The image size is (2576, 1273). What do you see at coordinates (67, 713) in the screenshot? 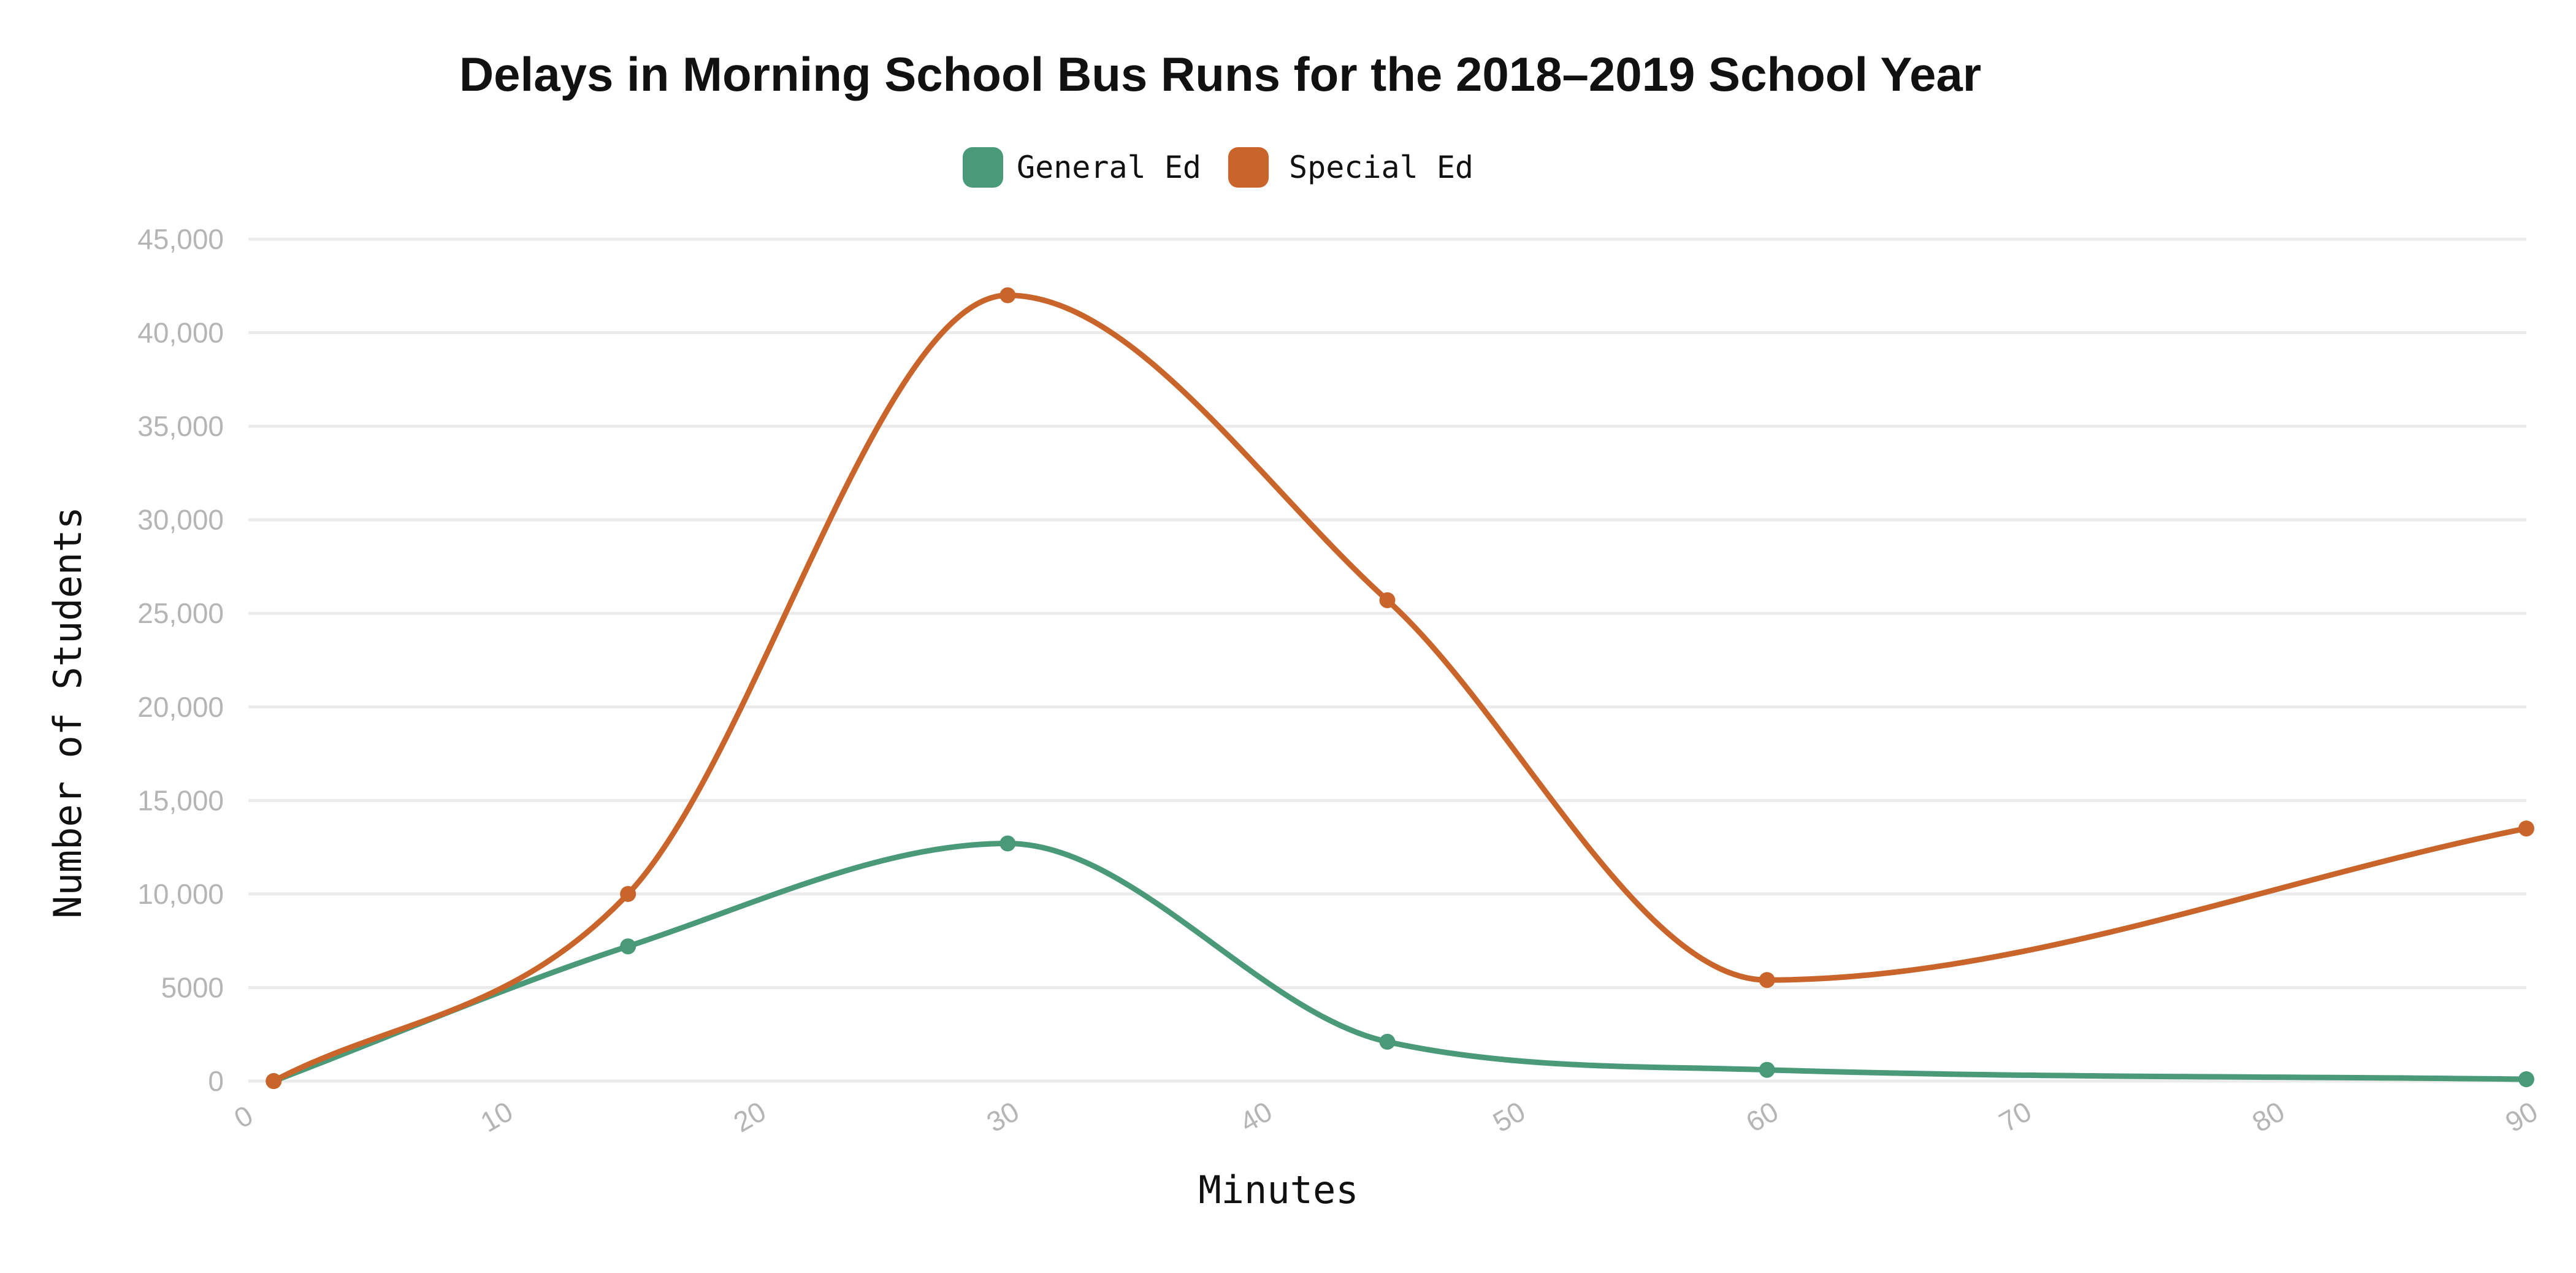
I see `y-axis-title: Number of Students` at bounding box center [67, 713].